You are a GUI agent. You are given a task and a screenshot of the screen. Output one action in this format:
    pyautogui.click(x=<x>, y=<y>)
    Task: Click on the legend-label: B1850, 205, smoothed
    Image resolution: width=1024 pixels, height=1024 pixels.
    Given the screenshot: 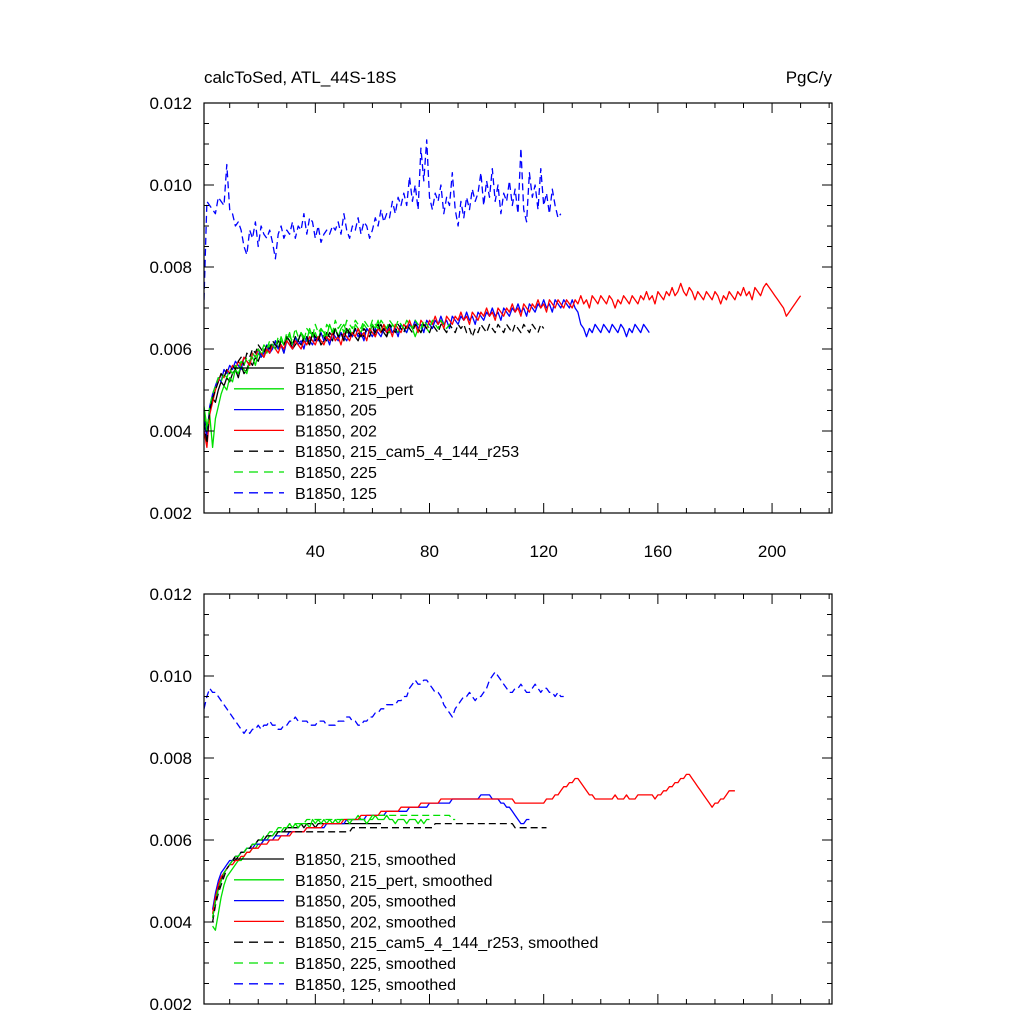 What is the action you would take?
    pyautogui.click(x=375, y=902)
    